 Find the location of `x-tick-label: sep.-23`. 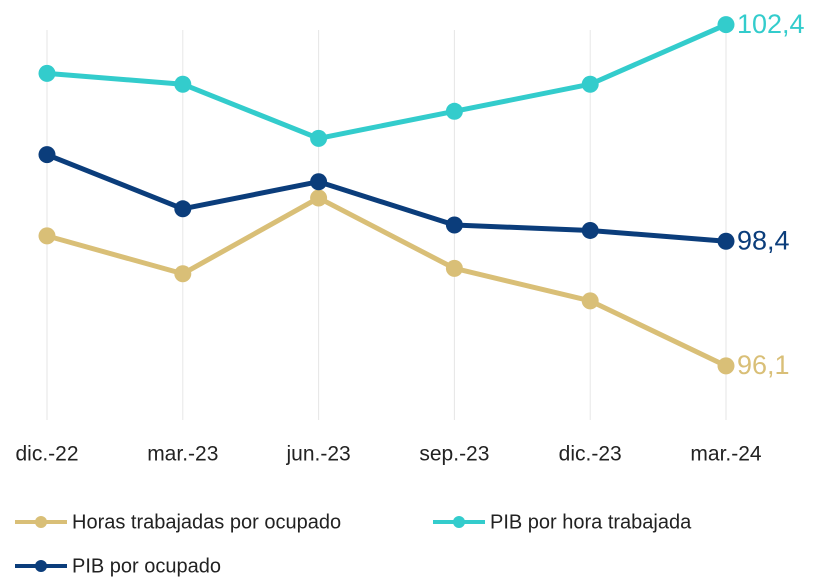

x-tick-label: sep.-23 is located at coordinates (454, 454).